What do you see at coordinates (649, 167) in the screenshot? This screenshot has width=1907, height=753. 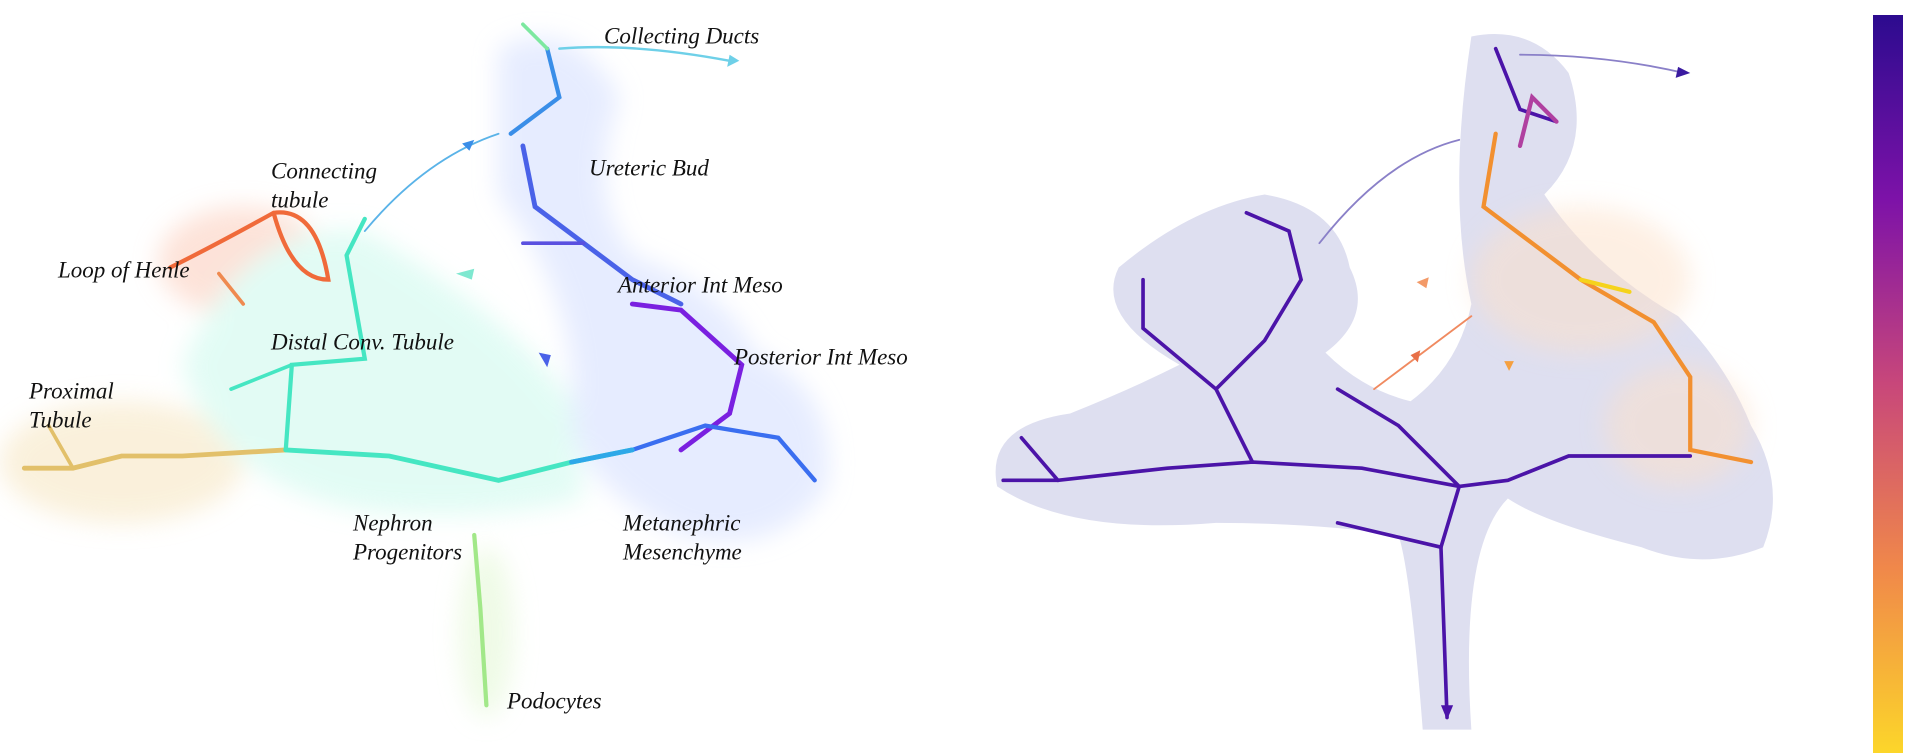 I see `cluster-label: Ureteric Bud` at bounding box center [649, 167].